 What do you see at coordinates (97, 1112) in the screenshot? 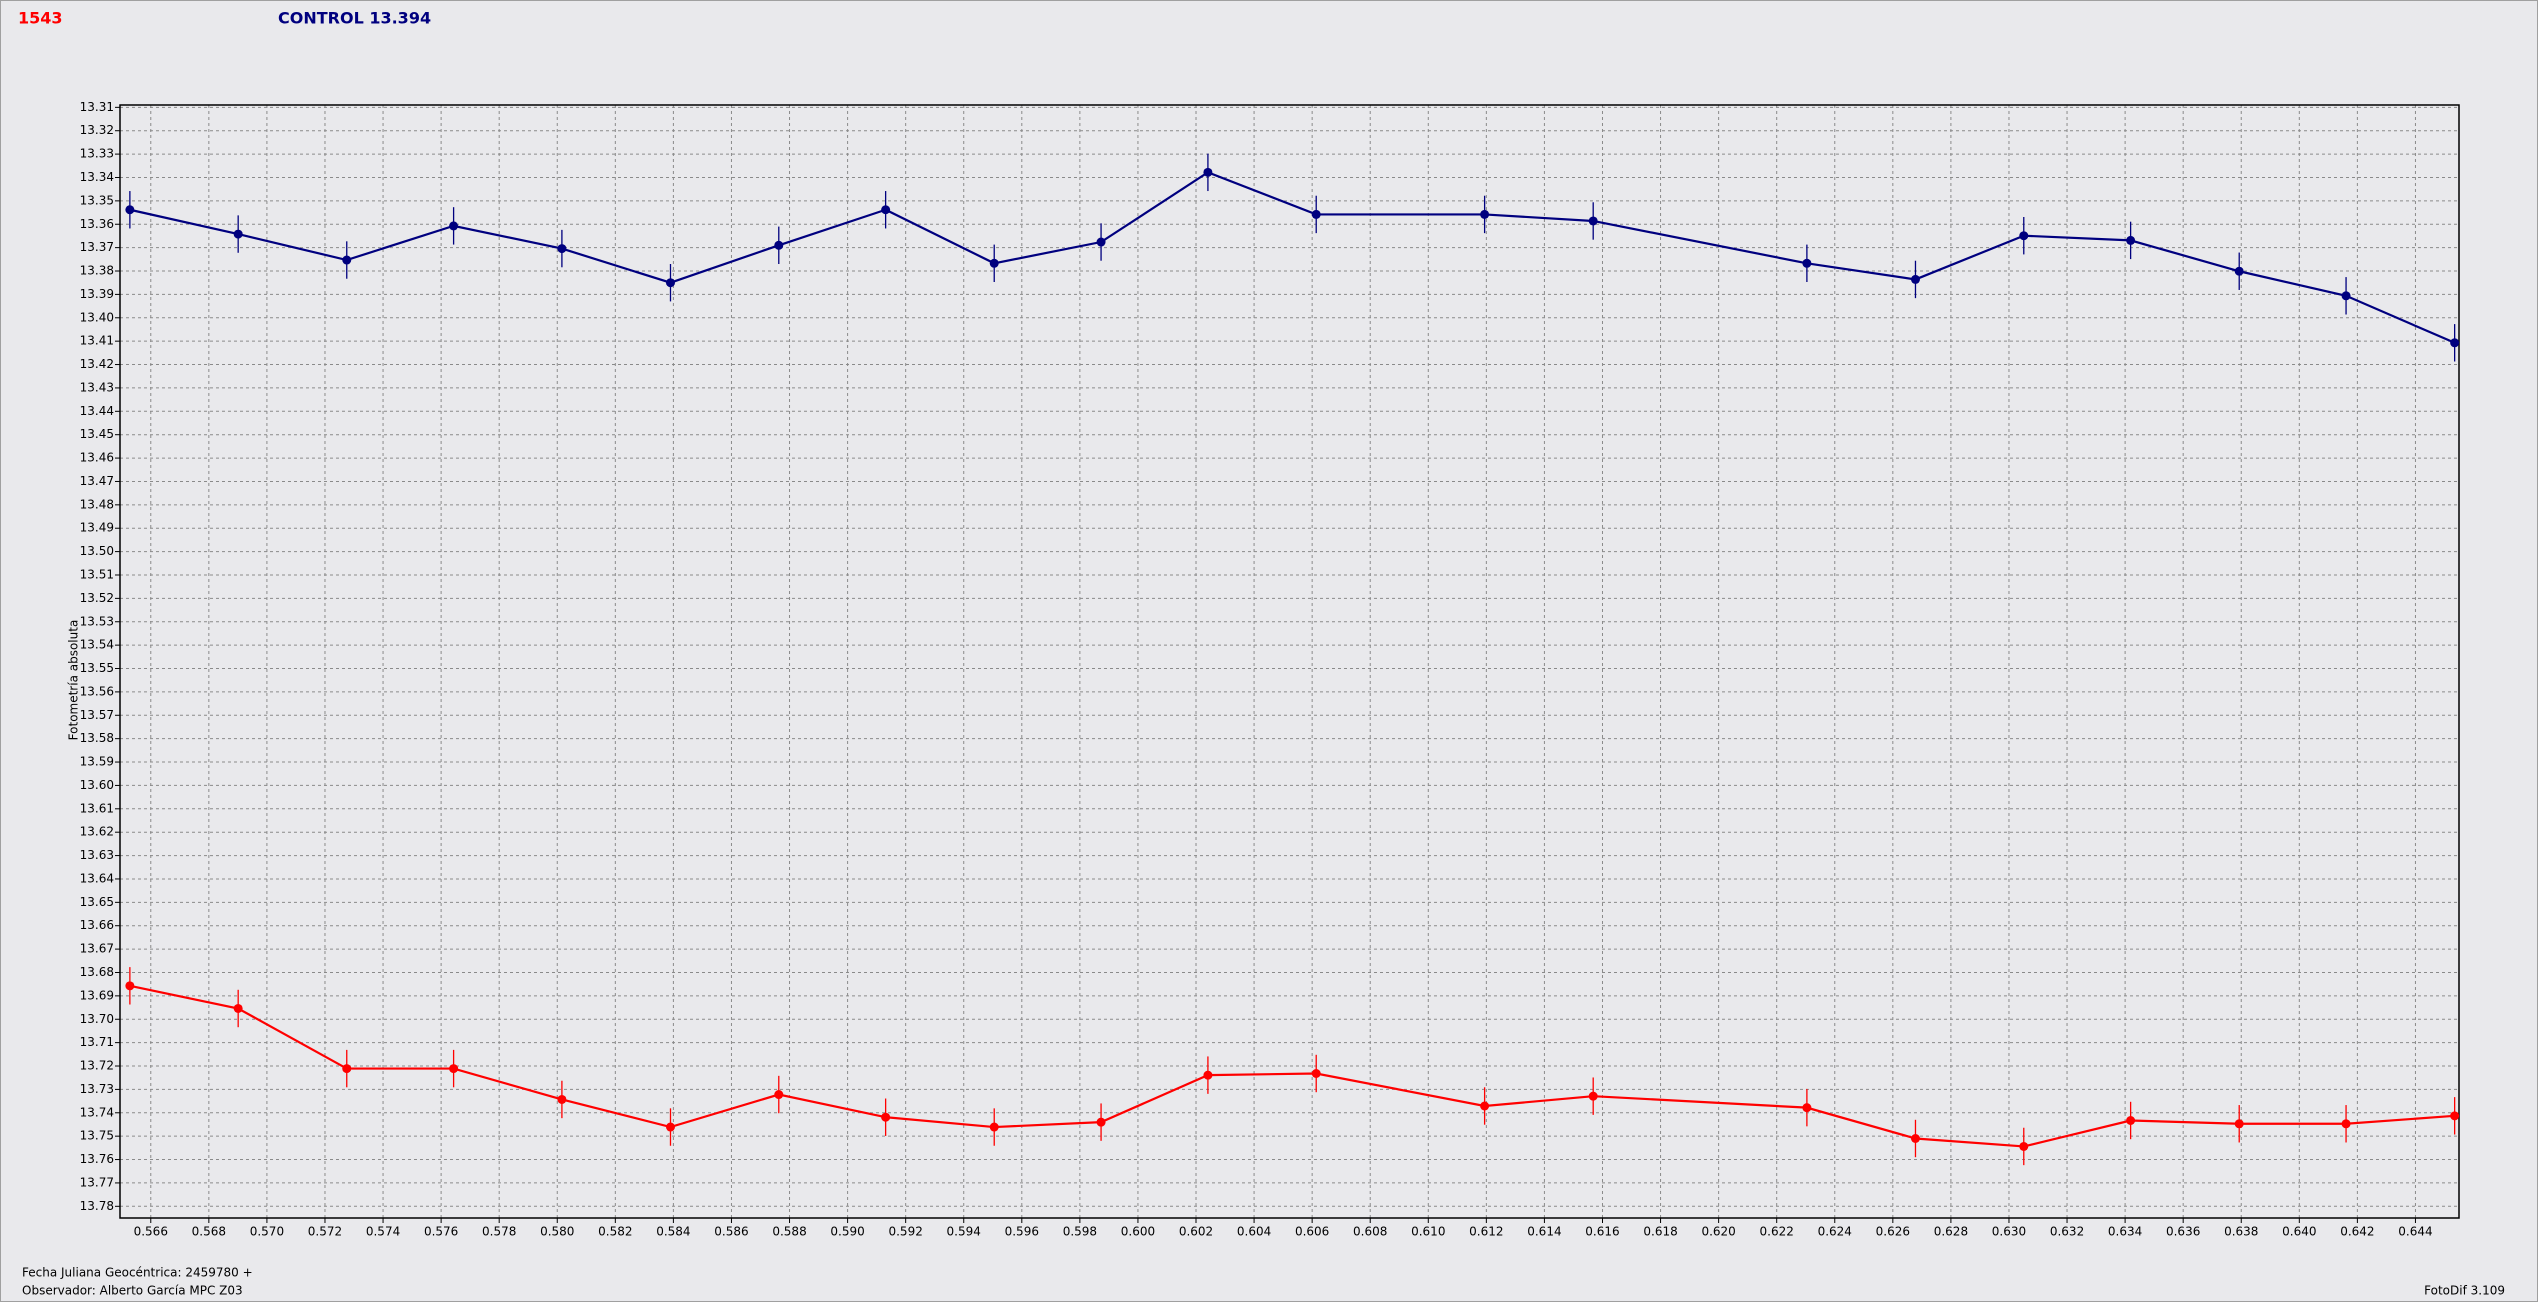
I see `y-tick-label: 13.74` at bounding box center [97, 1112].